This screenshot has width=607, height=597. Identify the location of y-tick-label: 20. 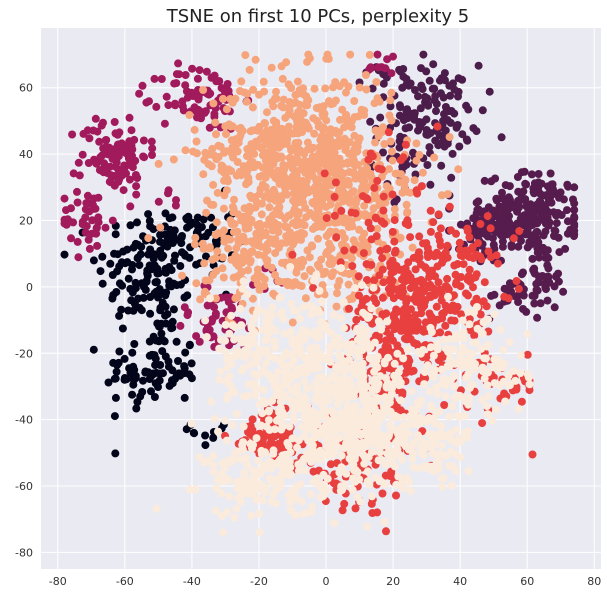
(26, 221).